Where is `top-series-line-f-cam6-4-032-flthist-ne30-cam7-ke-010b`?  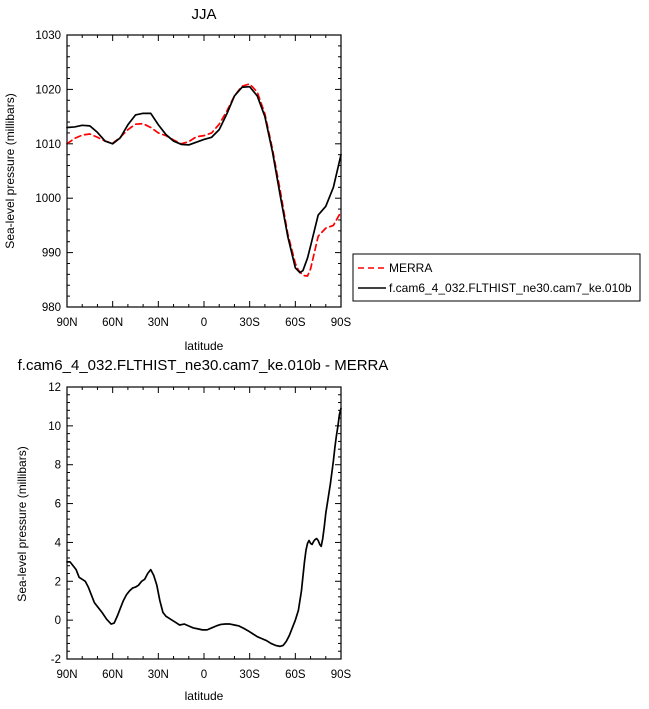
top-series-line-f-cam6-4-032-flthist-ne30-cam7-ke-010b is located at coordinates (204, 179).